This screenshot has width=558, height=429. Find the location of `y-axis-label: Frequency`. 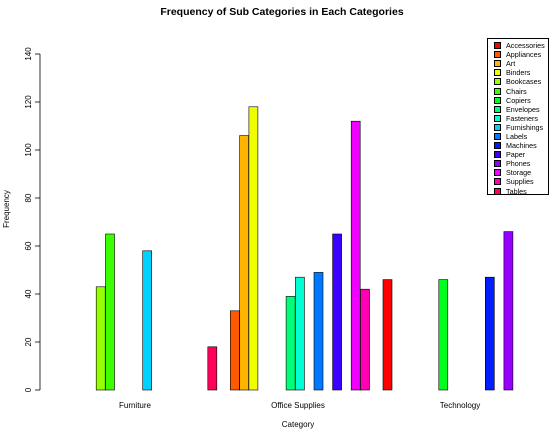

y-axis-label: Frequency is located at coordinates (6, 209).